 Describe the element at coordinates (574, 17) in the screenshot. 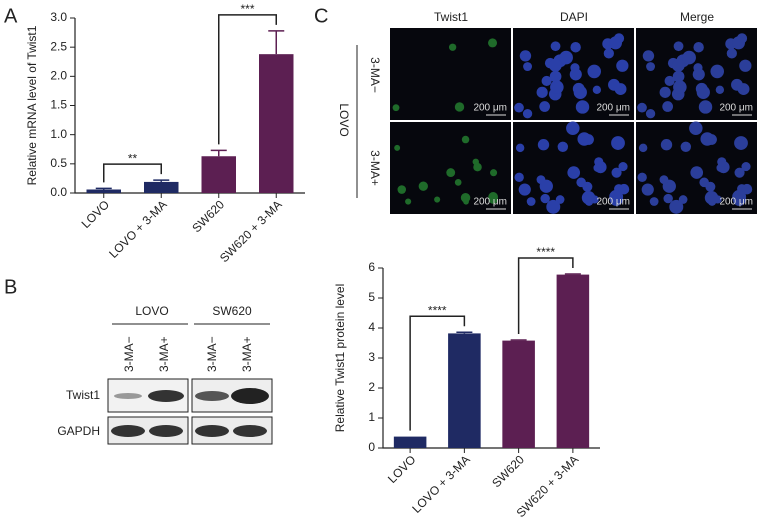

I see `column-label: DAPI` at that location.